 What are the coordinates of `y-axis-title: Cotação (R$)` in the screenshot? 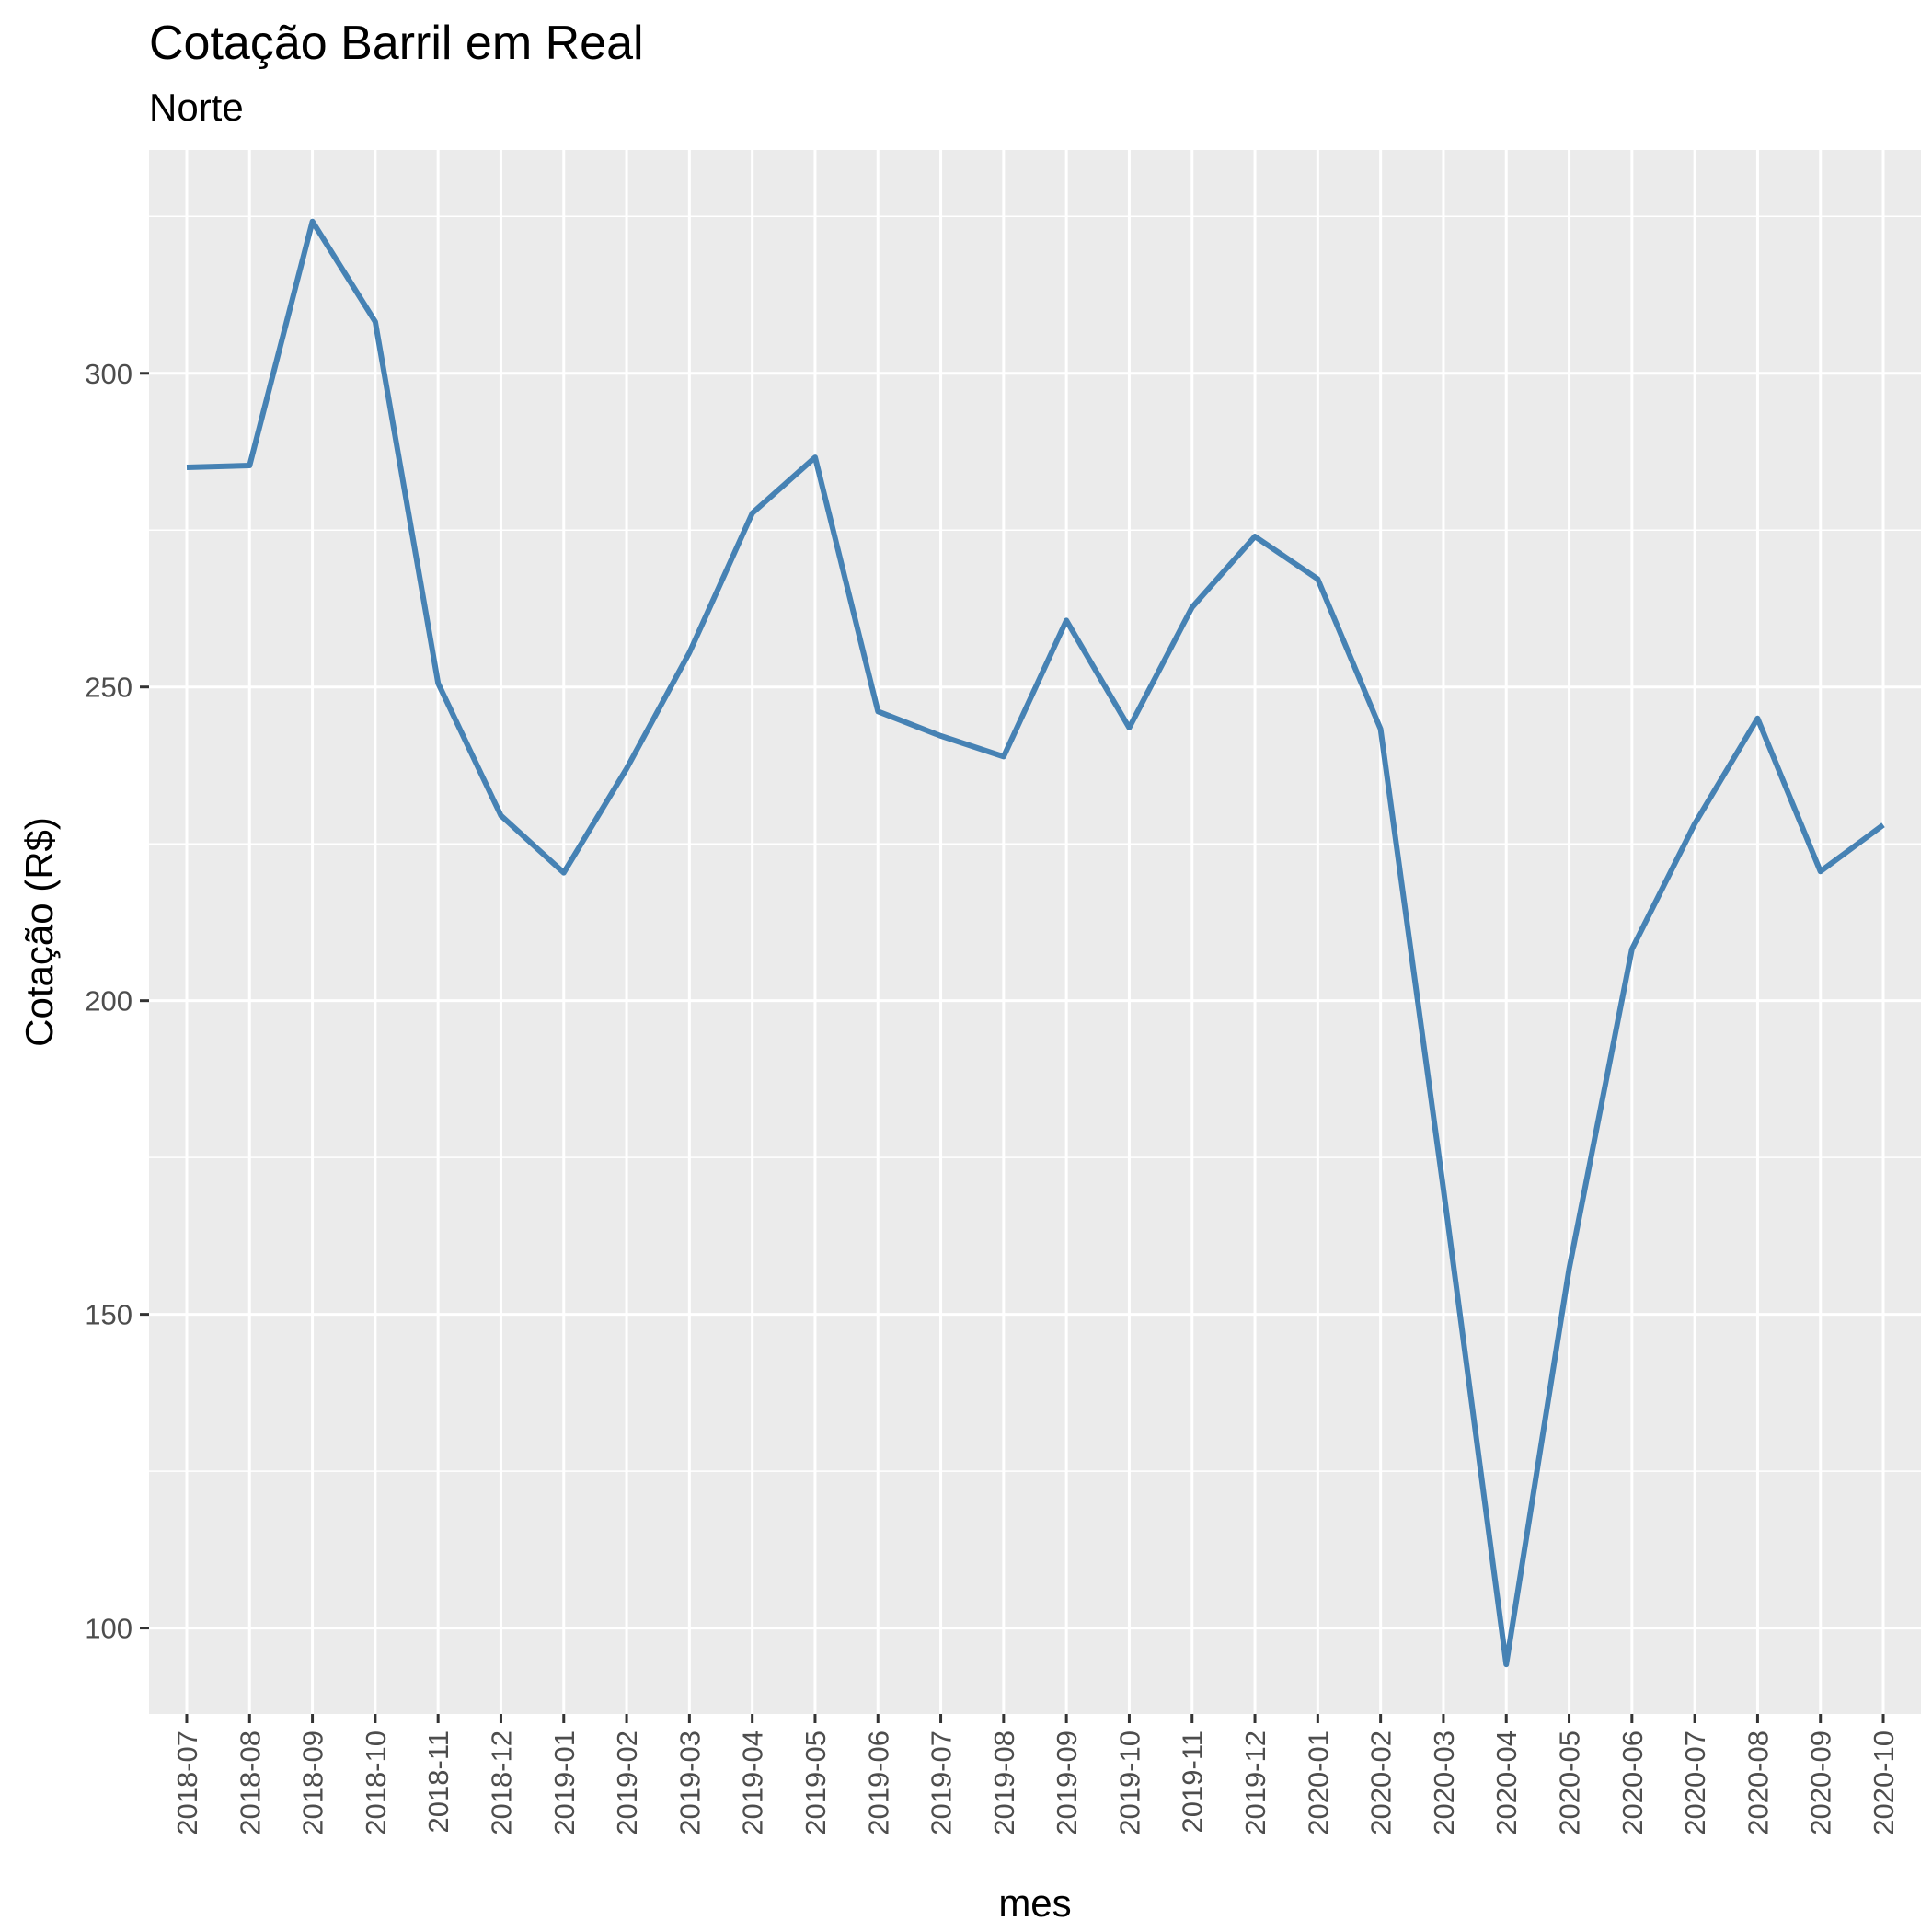 It's located at (39, 932).